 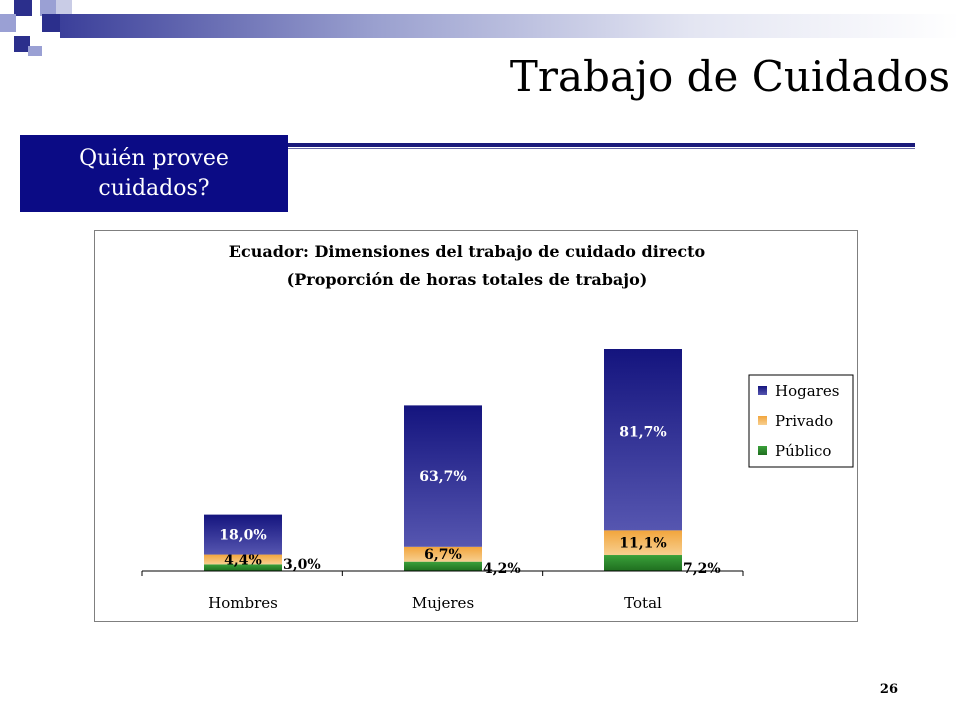 I want to click on legend-swatch-privado, so click(x=762, y=420).